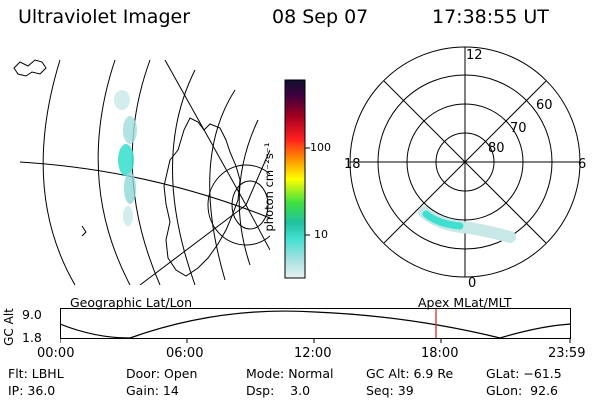 This screenshot has height=400, width=600. Describe the element at coordinates (320, 17) in the screenshot. I see `date-label: 08 Sep 07` at that location.